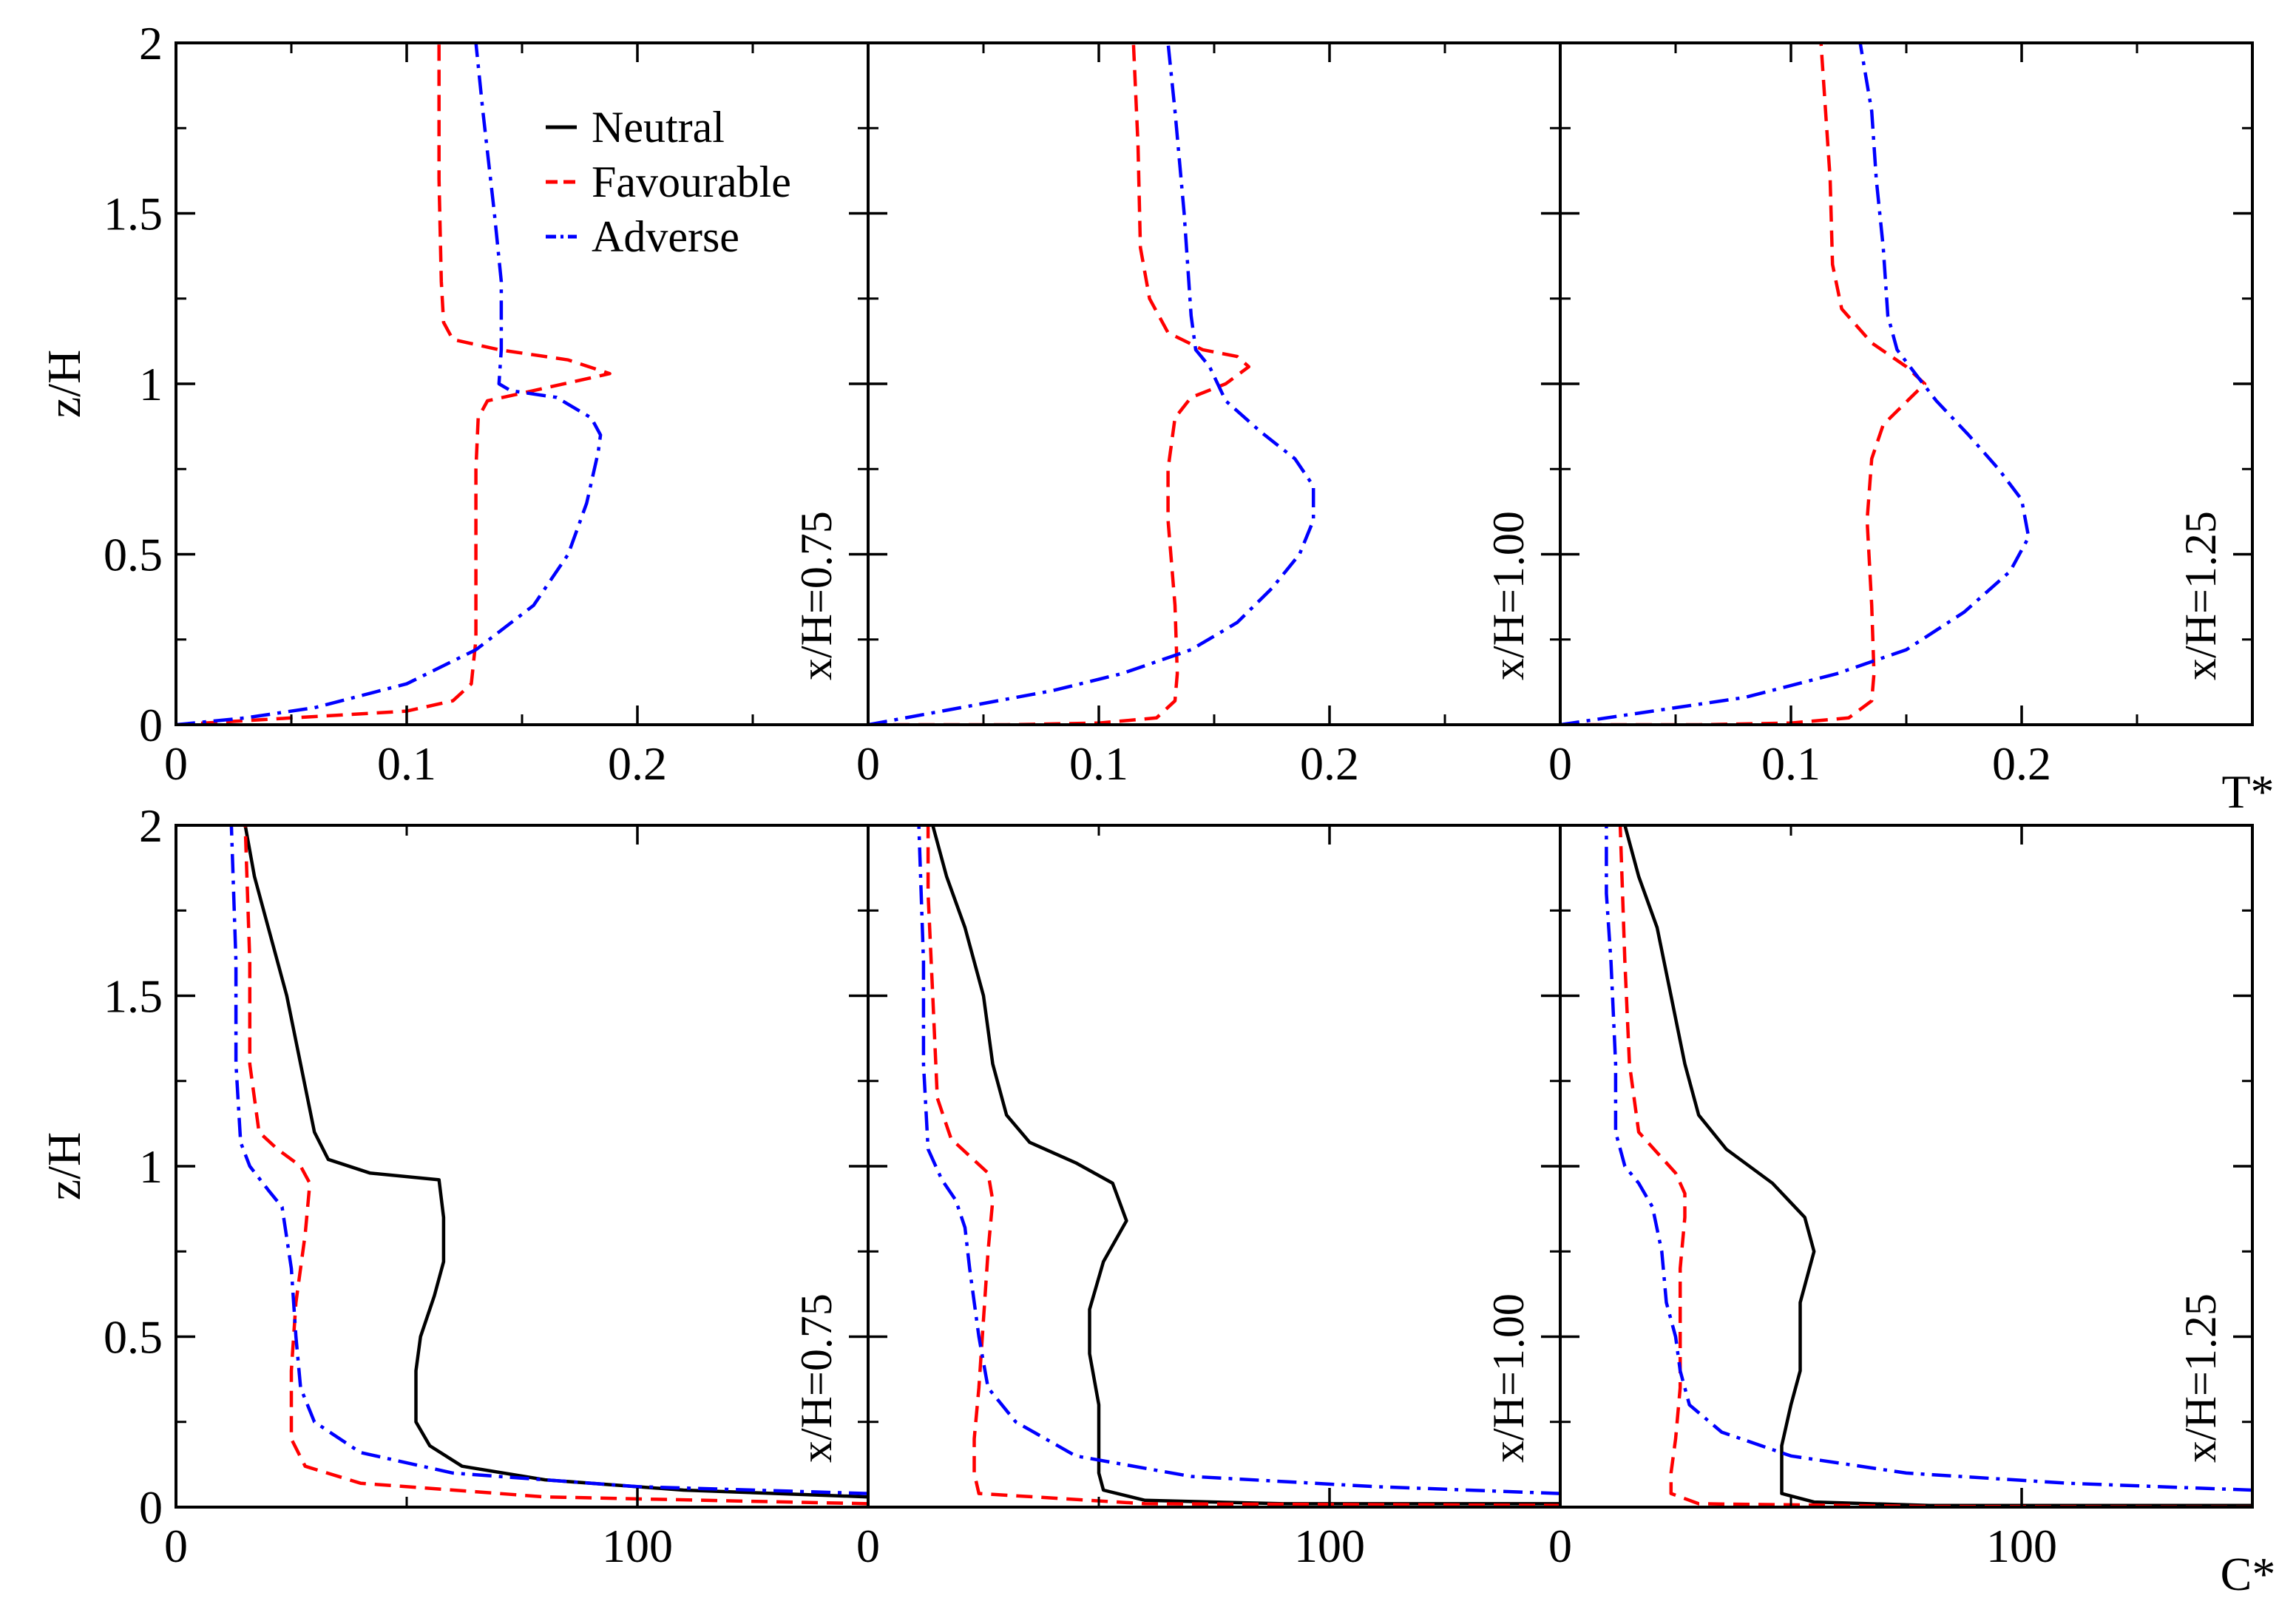  I want to click on panel-r1-c1: 0 100 x/H=1.00, so click(1209, 1198).